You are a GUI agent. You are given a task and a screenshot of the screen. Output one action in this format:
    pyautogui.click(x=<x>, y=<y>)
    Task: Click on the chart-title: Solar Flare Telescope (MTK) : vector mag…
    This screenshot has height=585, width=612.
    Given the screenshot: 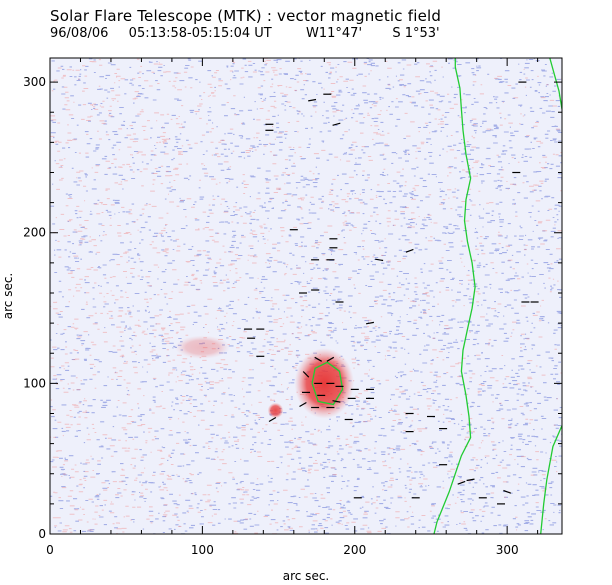 What is the action you would take?
    pyautogui.click(x=246, y=16)
    